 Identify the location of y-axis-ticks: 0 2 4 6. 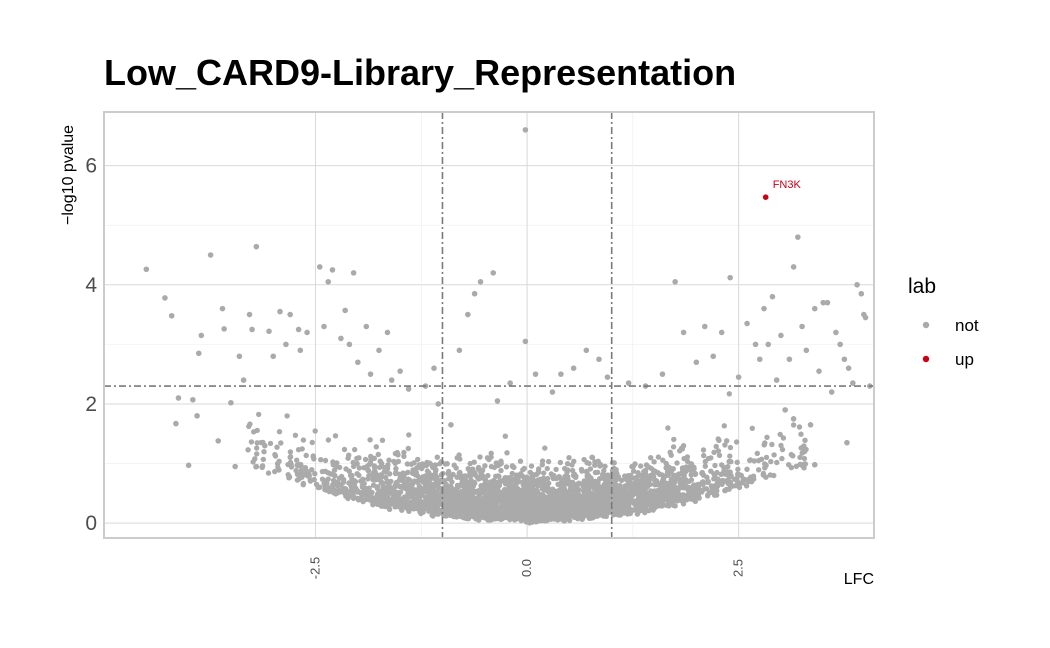
(91, 345).